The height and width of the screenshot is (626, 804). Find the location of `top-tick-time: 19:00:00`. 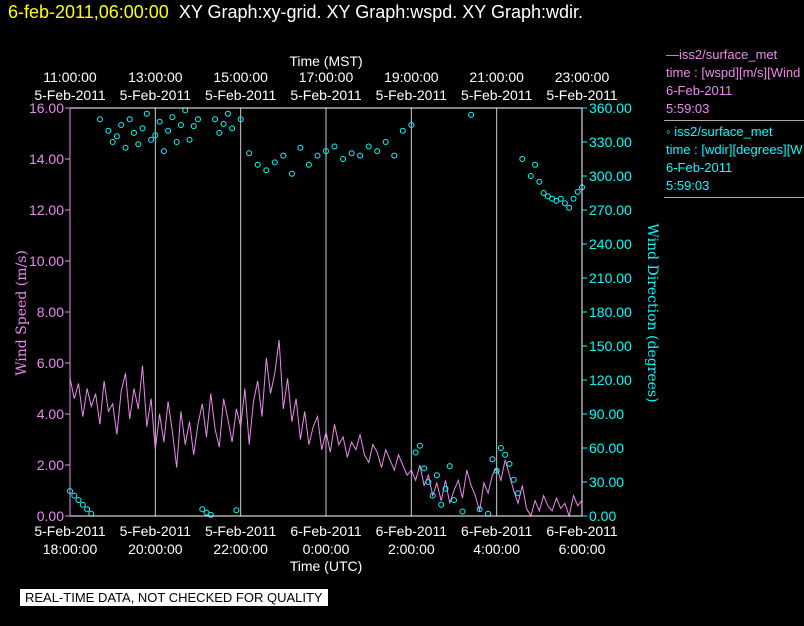

top-tick-time: 19:00:00 is located at coordinates (411, 77).